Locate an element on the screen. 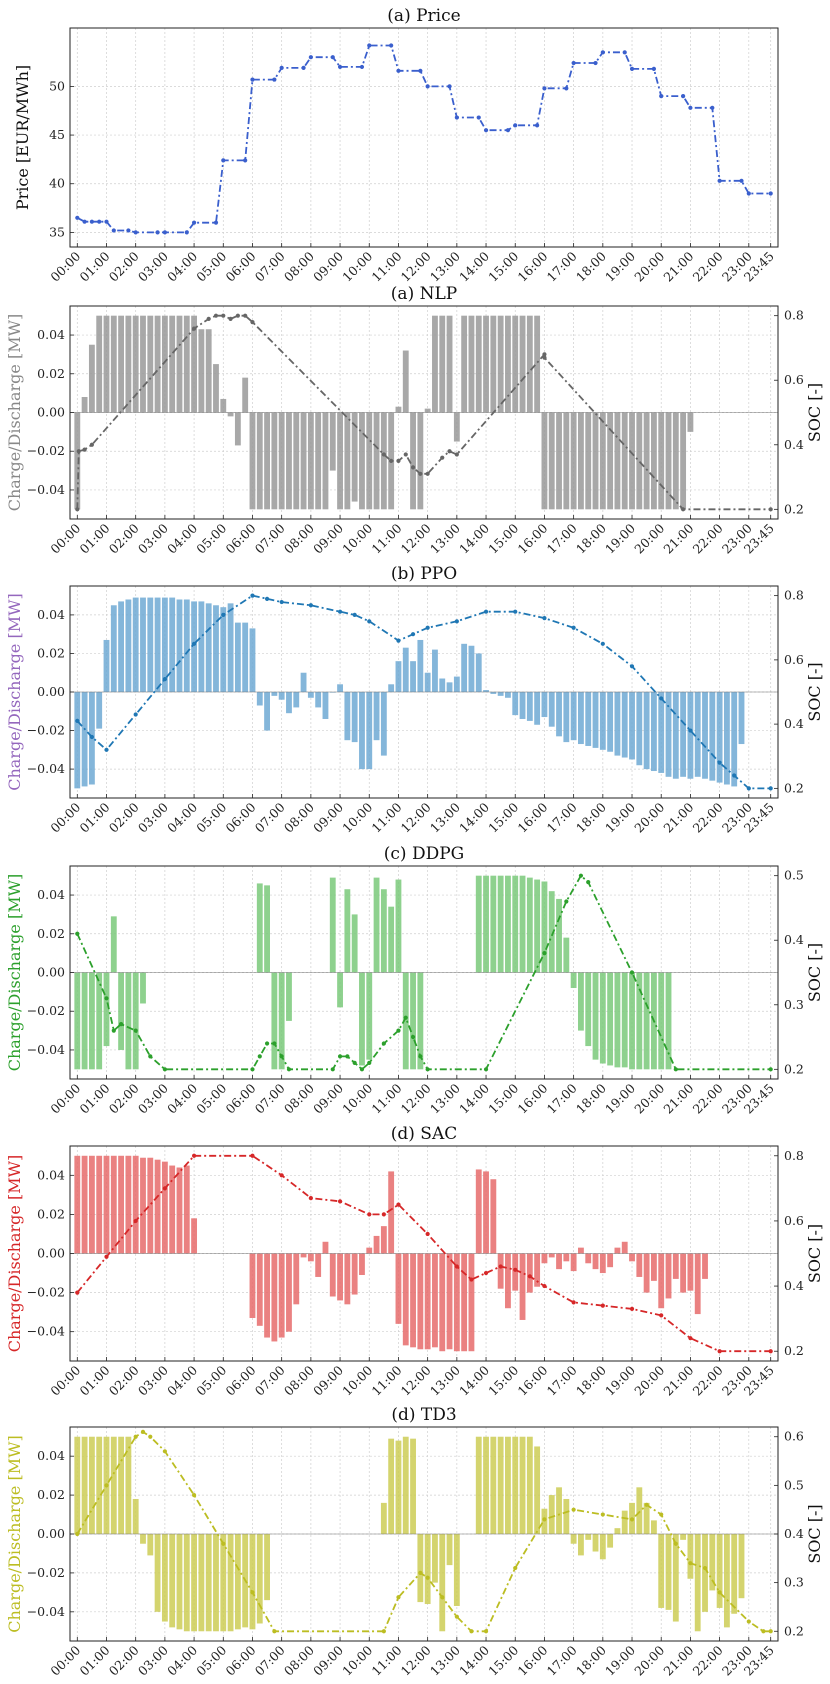 This screenshot has height=1684, width=830. y-tick-label: 0.02 is located at coordinates (51, 652).